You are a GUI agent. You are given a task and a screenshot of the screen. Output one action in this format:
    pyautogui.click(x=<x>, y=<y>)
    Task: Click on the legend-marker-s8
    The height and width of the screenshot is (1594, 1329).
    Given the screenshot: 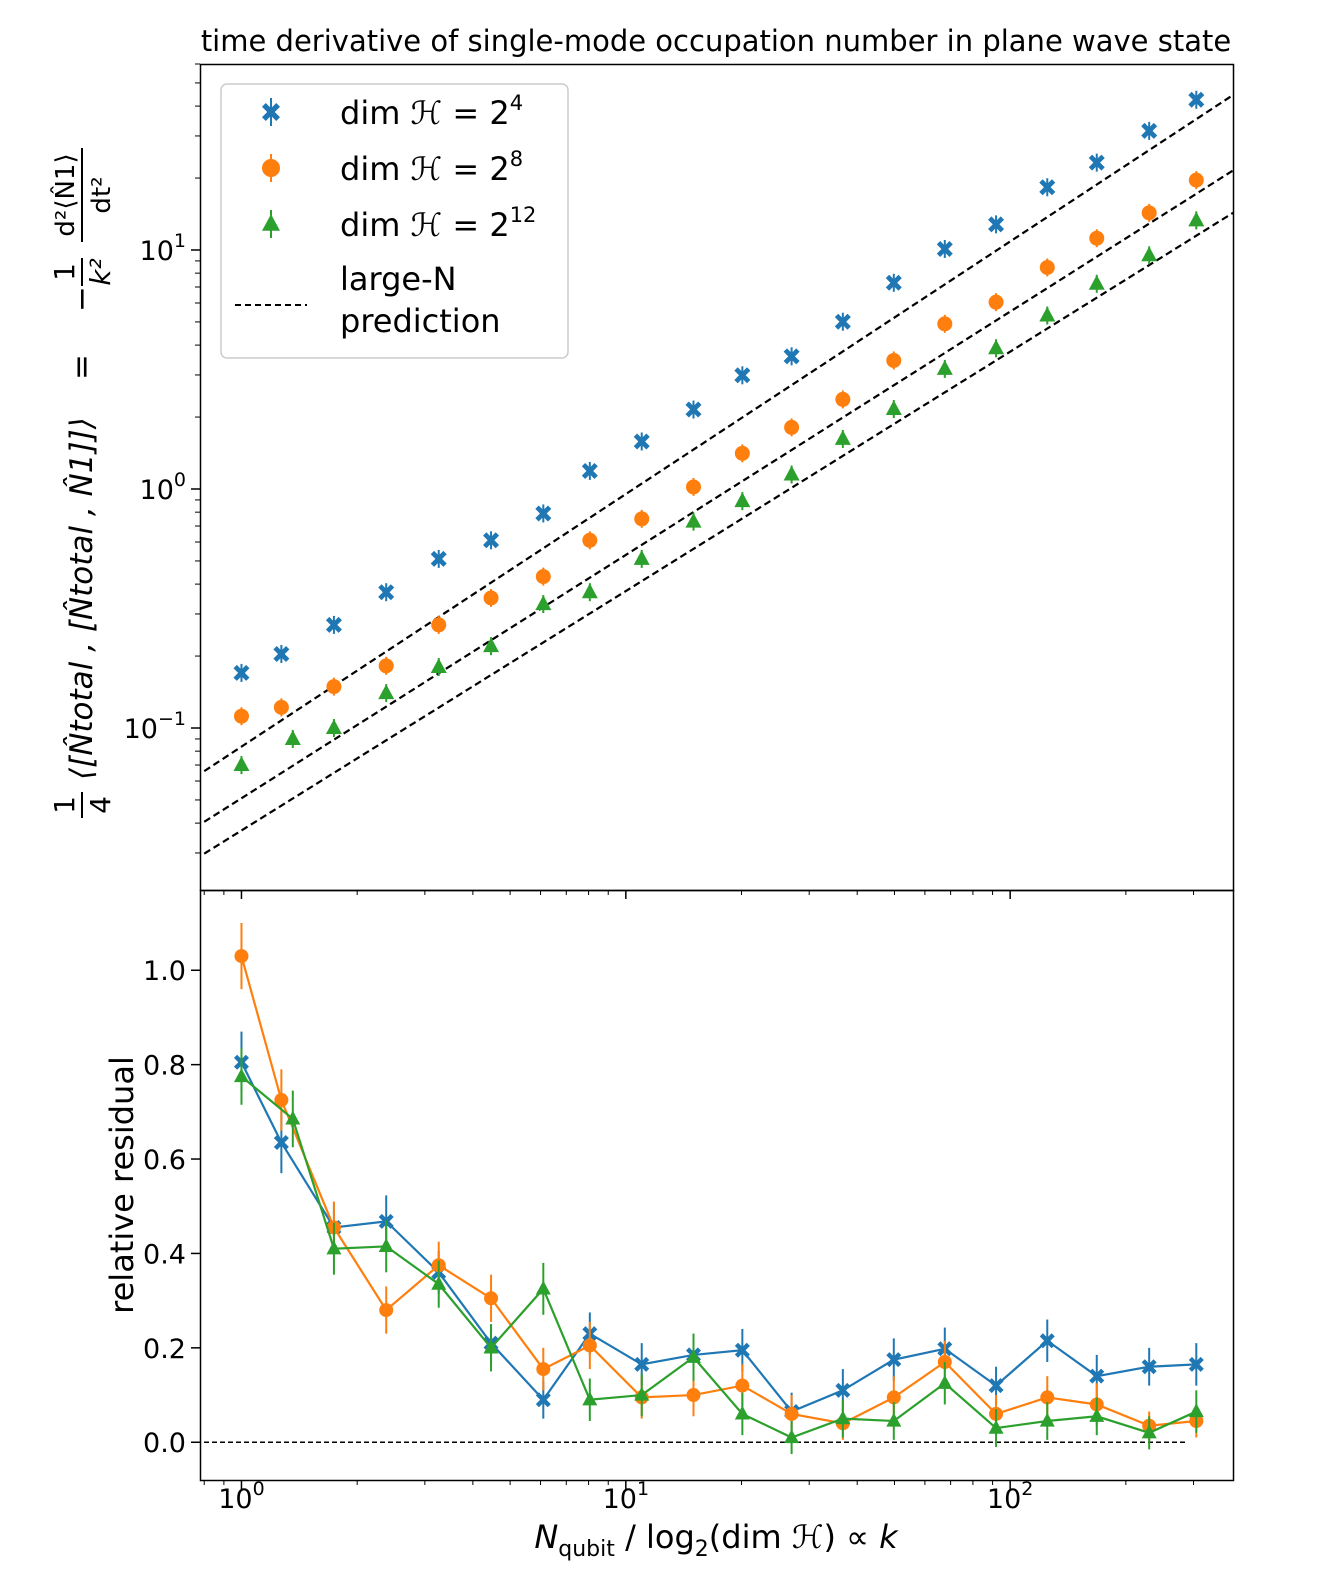 What is the action you would take?
    pyautogui.click(x=271, y=168)
    